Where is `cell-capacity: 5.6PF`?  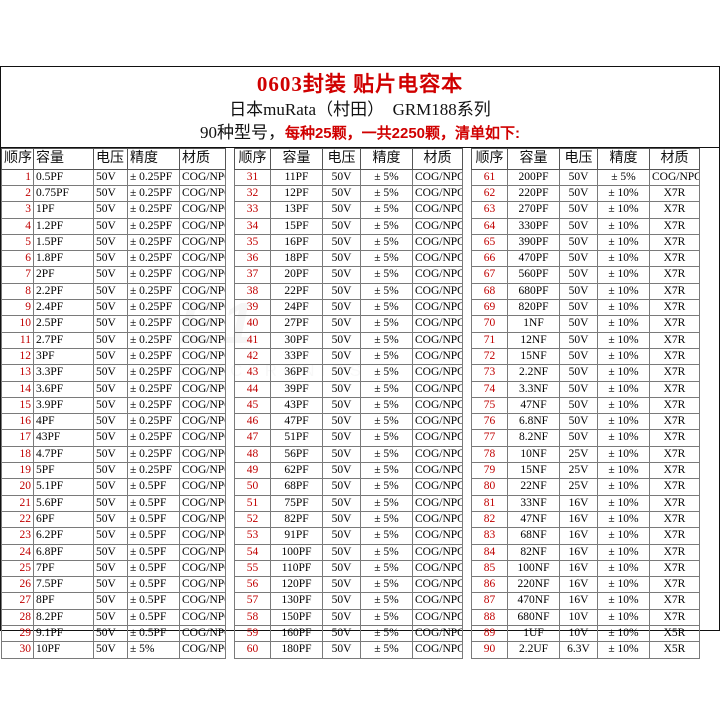
cell-capacity: 5.6PF is located at coordinates (63, 503).